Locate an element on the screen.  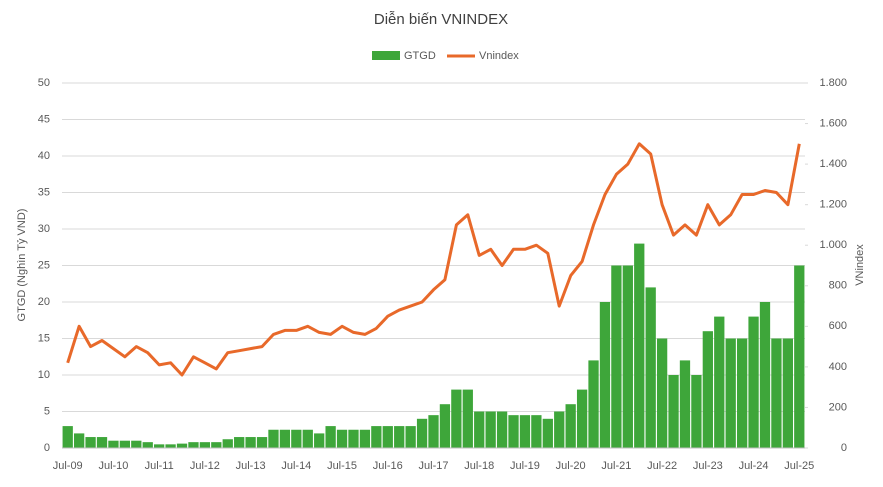
x-tick-label: Jul-19 is located at coordinates (525, 466).